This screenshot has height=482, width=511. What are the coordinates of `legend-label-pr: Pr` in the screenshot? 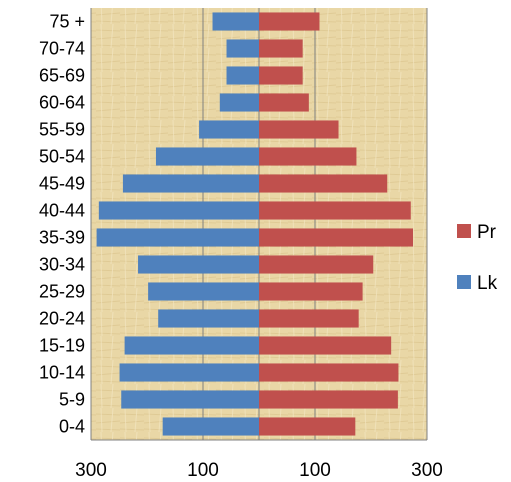 It's located at (487, 232).